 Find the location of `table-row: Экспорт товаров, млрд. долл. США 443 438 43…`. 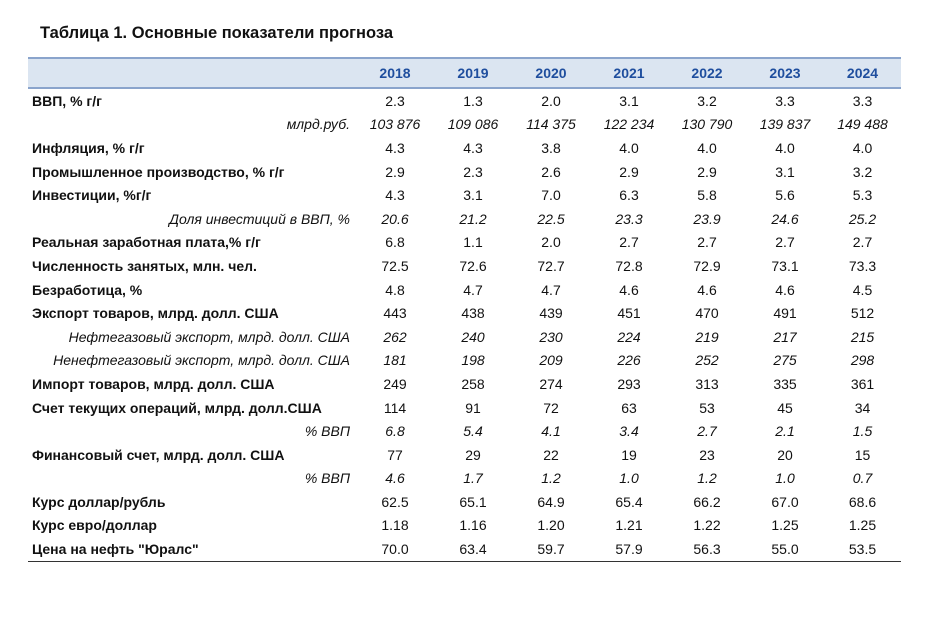

table-row: Экспорт товаров, млрд. долл. США 443 438 43… is located at coordinates (464, 313).